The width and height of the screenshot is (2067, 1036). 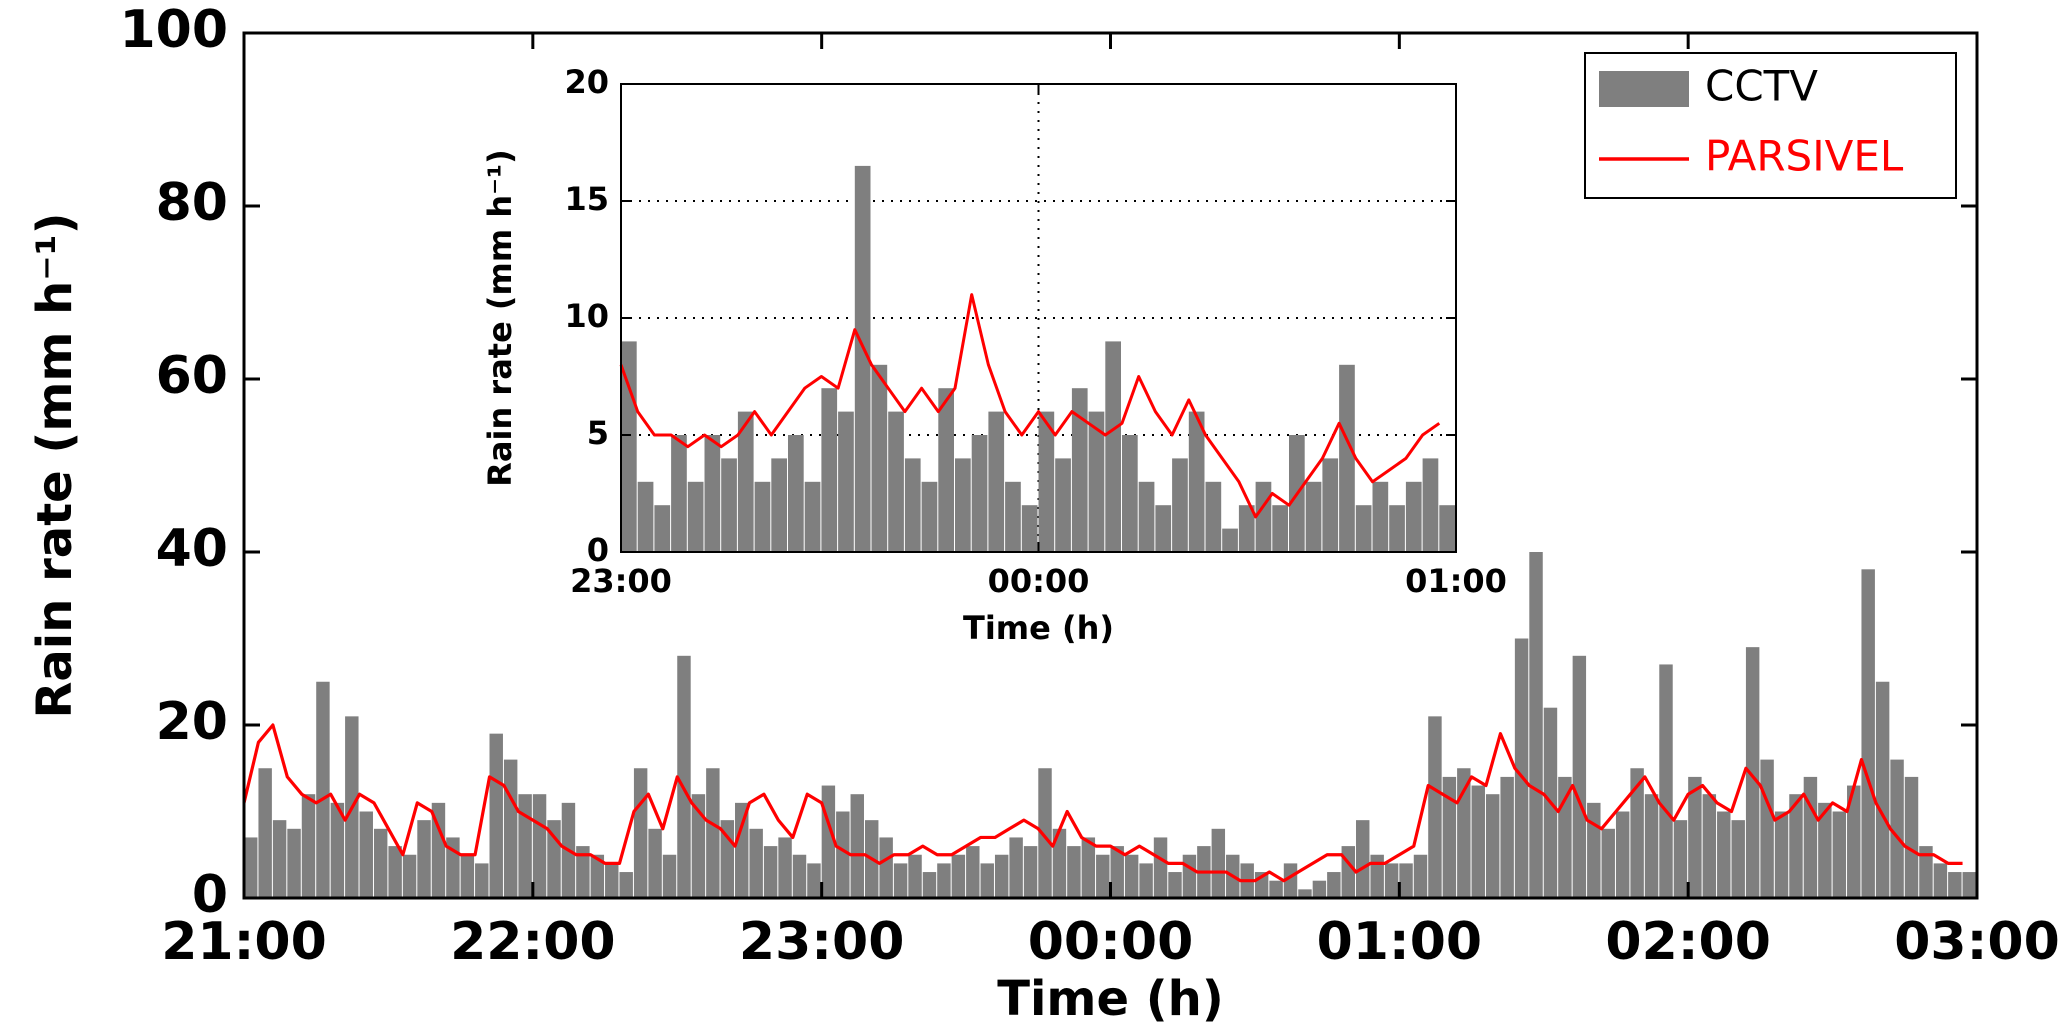 What do you see at coordinates (1977, 942) in the screenshot?
I see `x-tick-label: 03:00` at bounding box center [1977, 942].